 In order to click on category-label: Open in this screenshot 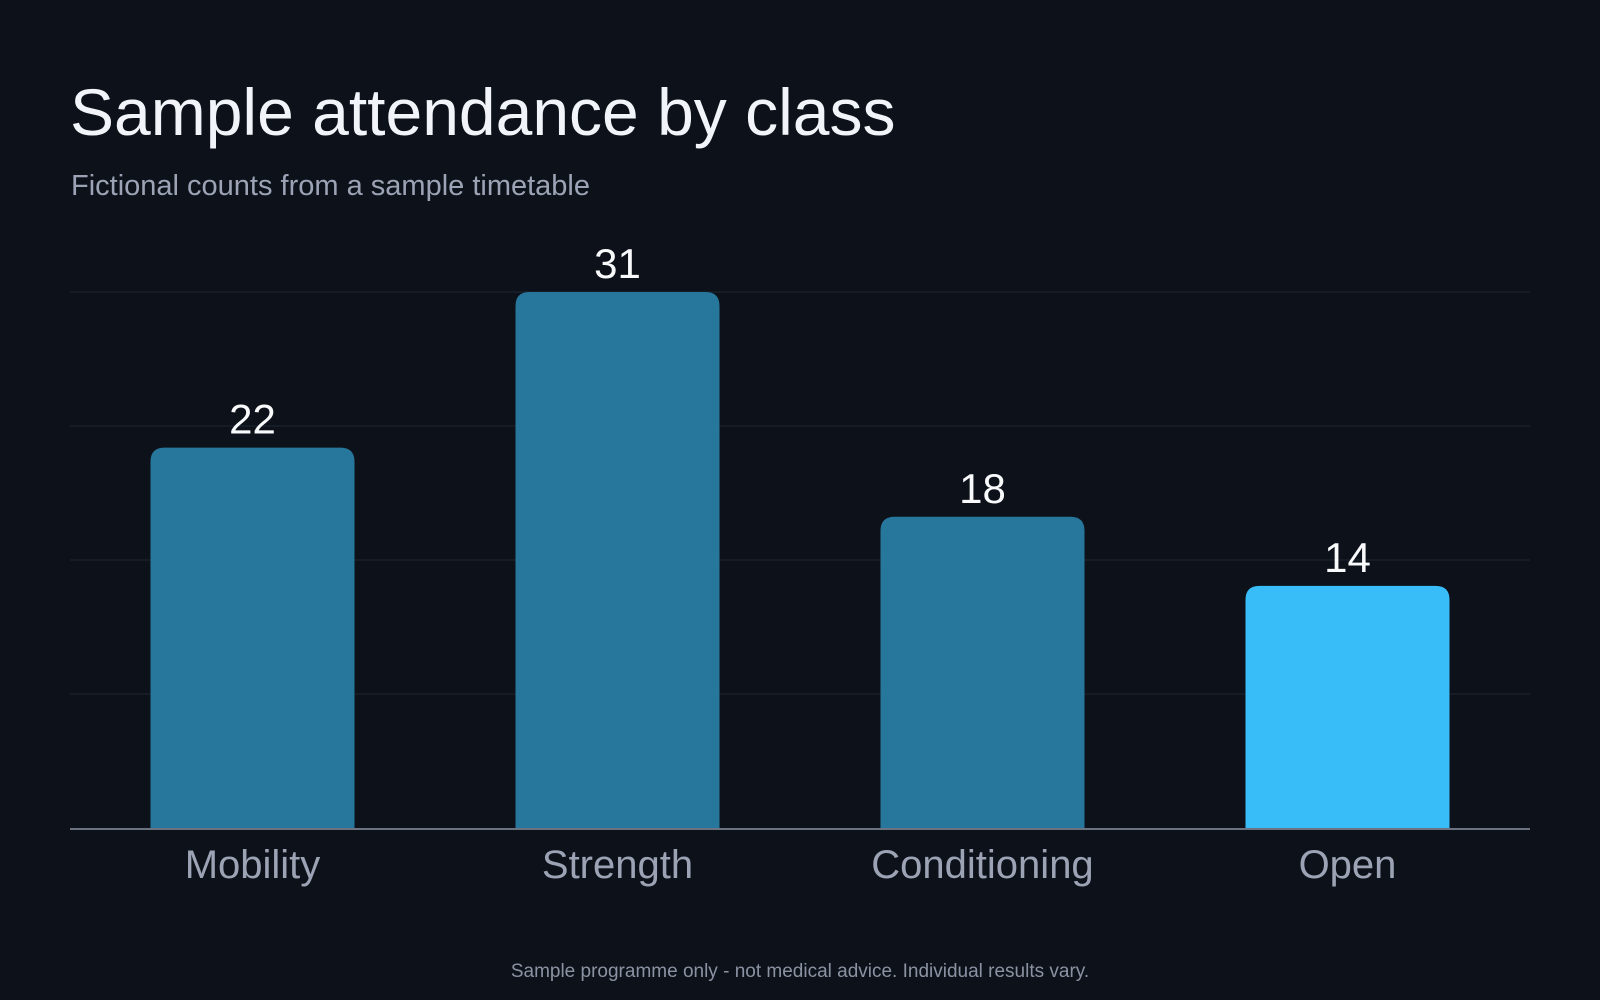, I will do `click(1348, 865)`.